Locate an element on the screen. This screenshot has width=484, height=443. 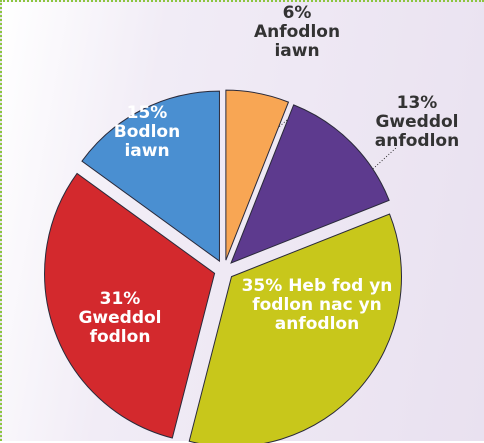
category-label: Gweddol fodlon is located at coordinates (120, 327).